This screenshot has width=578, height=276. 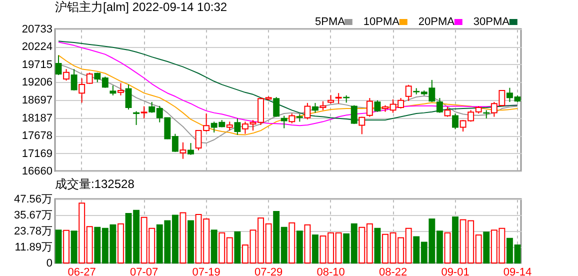 What do you see at coordinates (206, 271) in the screenshot?
I see `x-tick-label: 07-19` at bounding box center [206, 271].